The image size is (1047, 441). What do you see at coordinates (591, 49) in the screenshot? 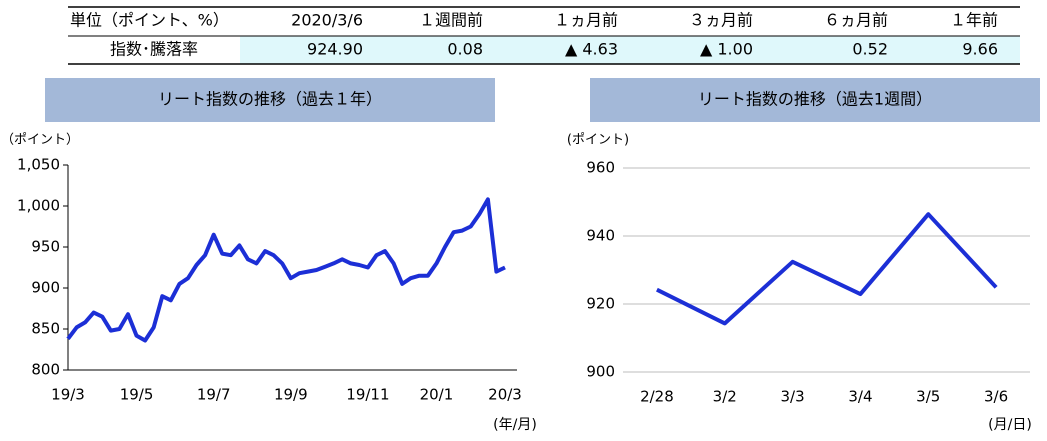
I see `table-cell: ▲ 4.63` at bounding box center [591, 49].